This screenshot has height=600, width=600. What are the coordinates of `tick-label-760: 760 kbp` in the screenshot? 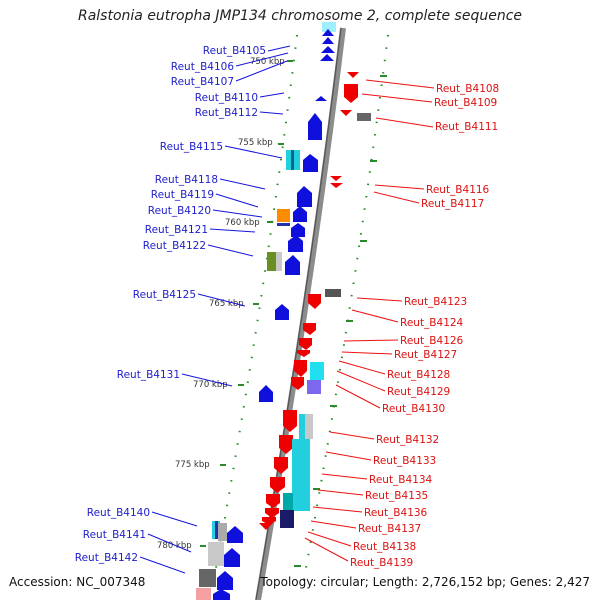 It's located at (242, 223).